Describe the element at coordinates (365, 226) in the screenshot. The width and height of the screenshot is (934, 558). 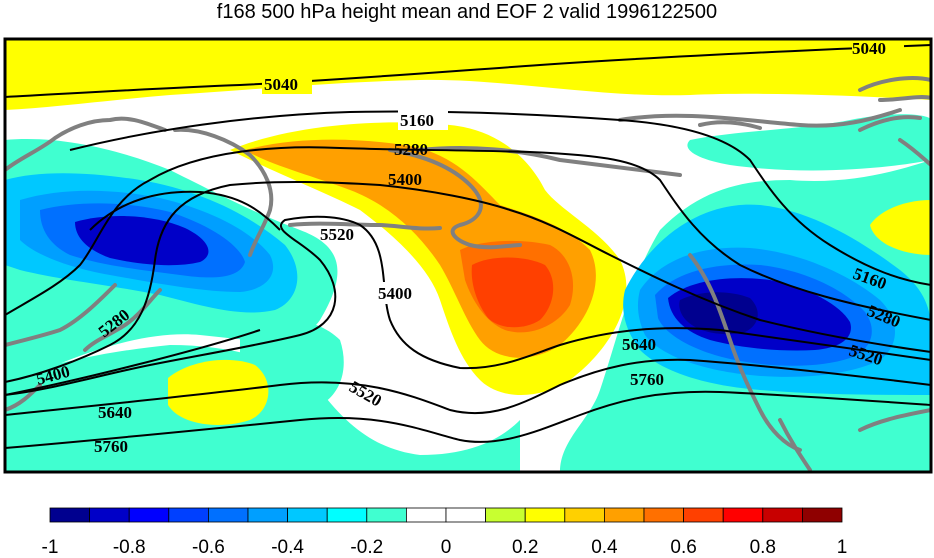
I see `coastline-aleutians` at that location.